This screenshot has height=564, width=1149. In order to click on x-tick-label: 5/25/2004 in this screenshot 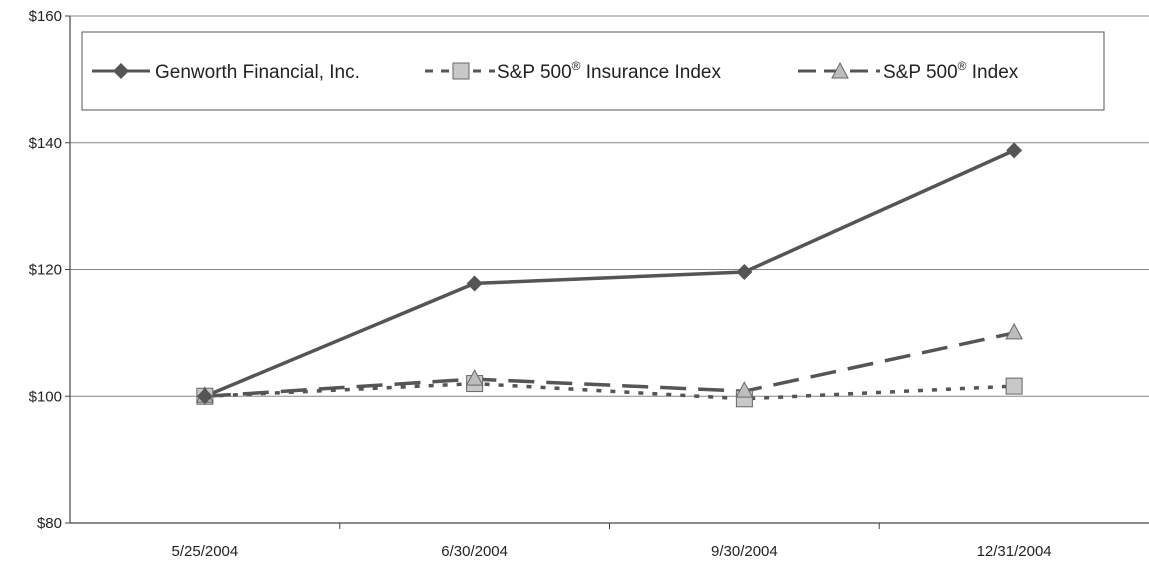, I will do `click(205, 551)`.